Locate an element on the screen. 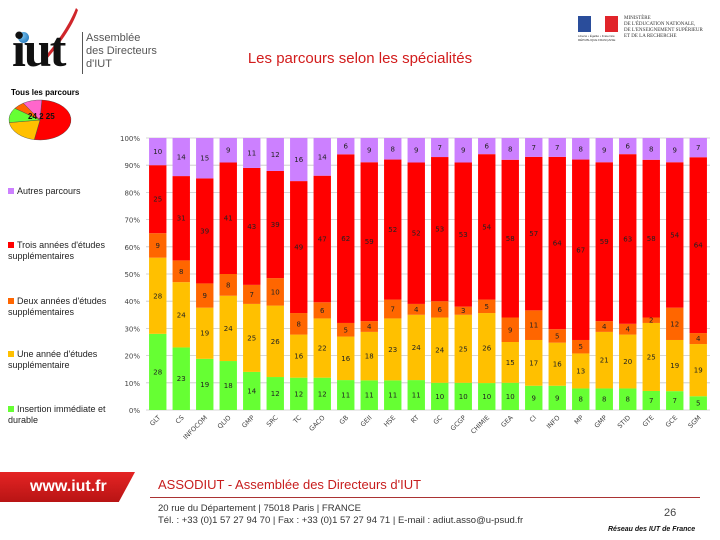  ministry-line: MINISTÈRE is located at coordinates (637, 18).